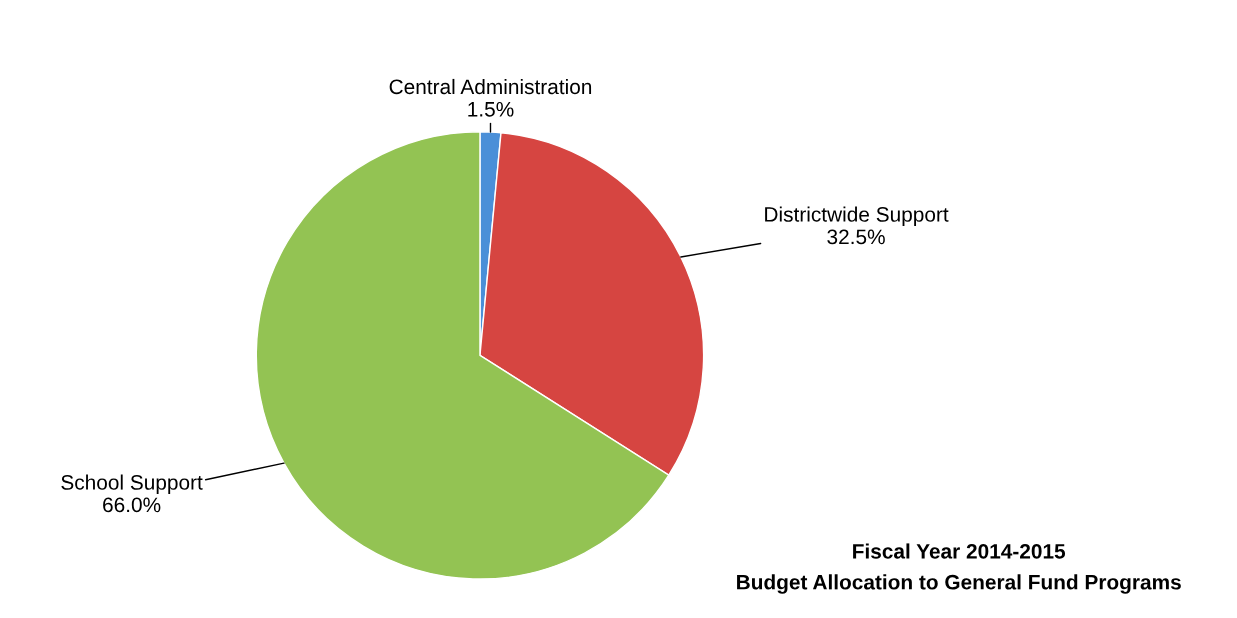  I want to click on slice-label: Central Administration, so click(490, 86).